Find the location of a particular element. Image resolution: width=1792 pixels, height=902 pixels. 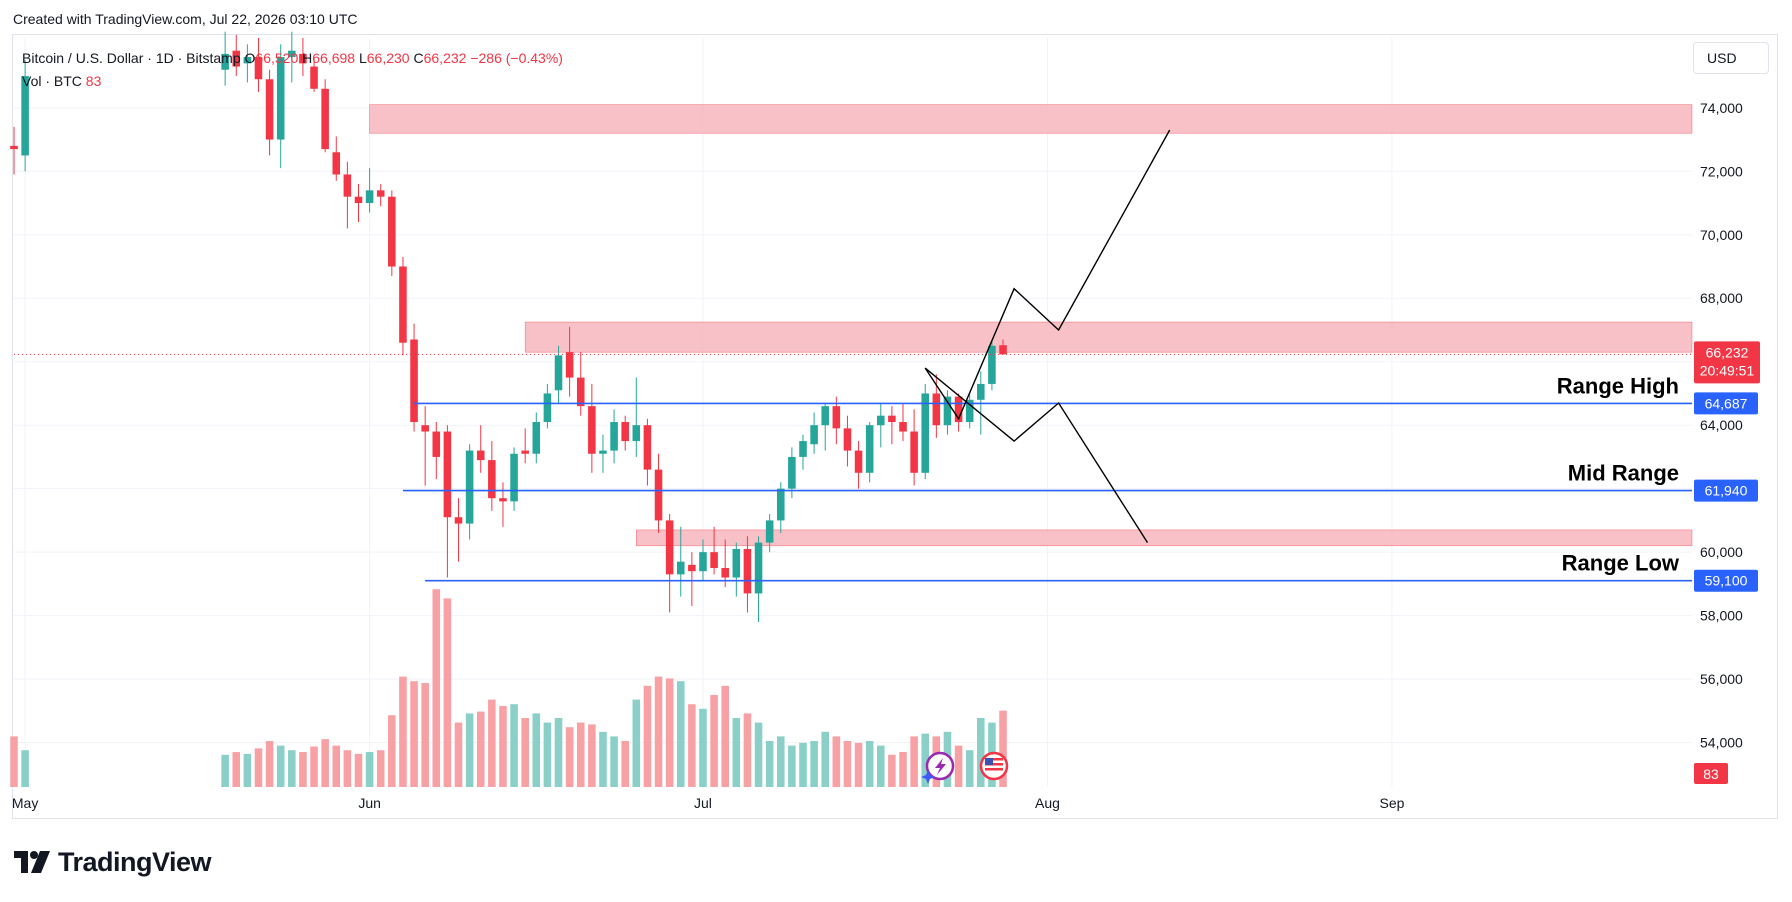

level-price-label: 61,940 is located at coordinates (1726, 491).